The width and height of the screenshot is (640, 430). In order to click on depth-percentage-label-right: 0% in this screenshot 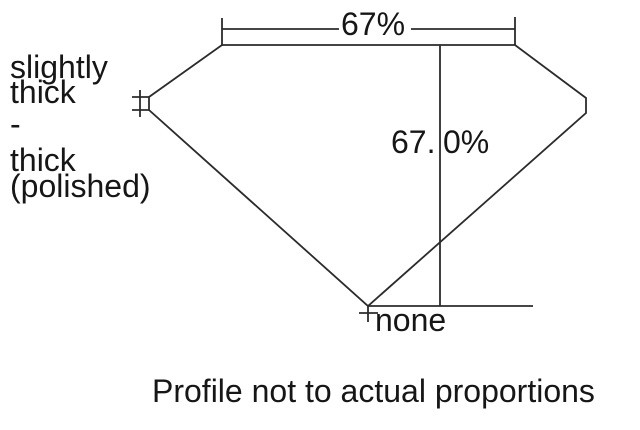, I will do `click(466, 142)`.